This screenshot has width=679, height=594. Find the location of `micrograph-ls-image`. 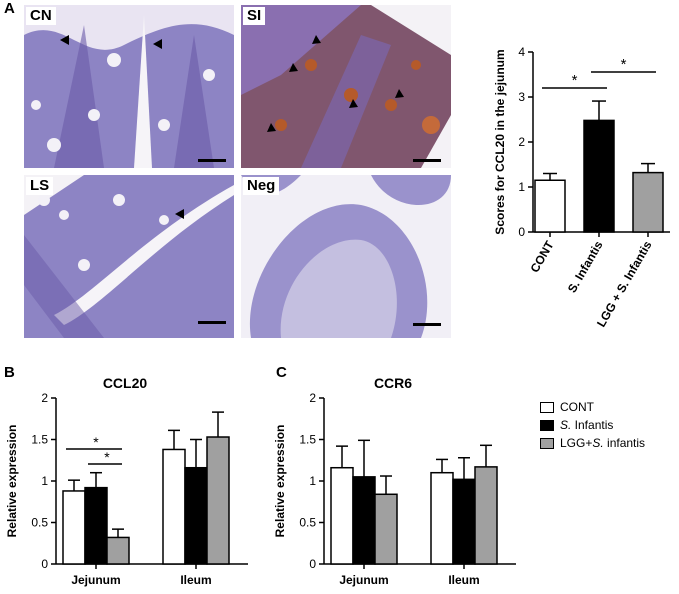

micrograph-ls-image is located at coordinates (129, 256).